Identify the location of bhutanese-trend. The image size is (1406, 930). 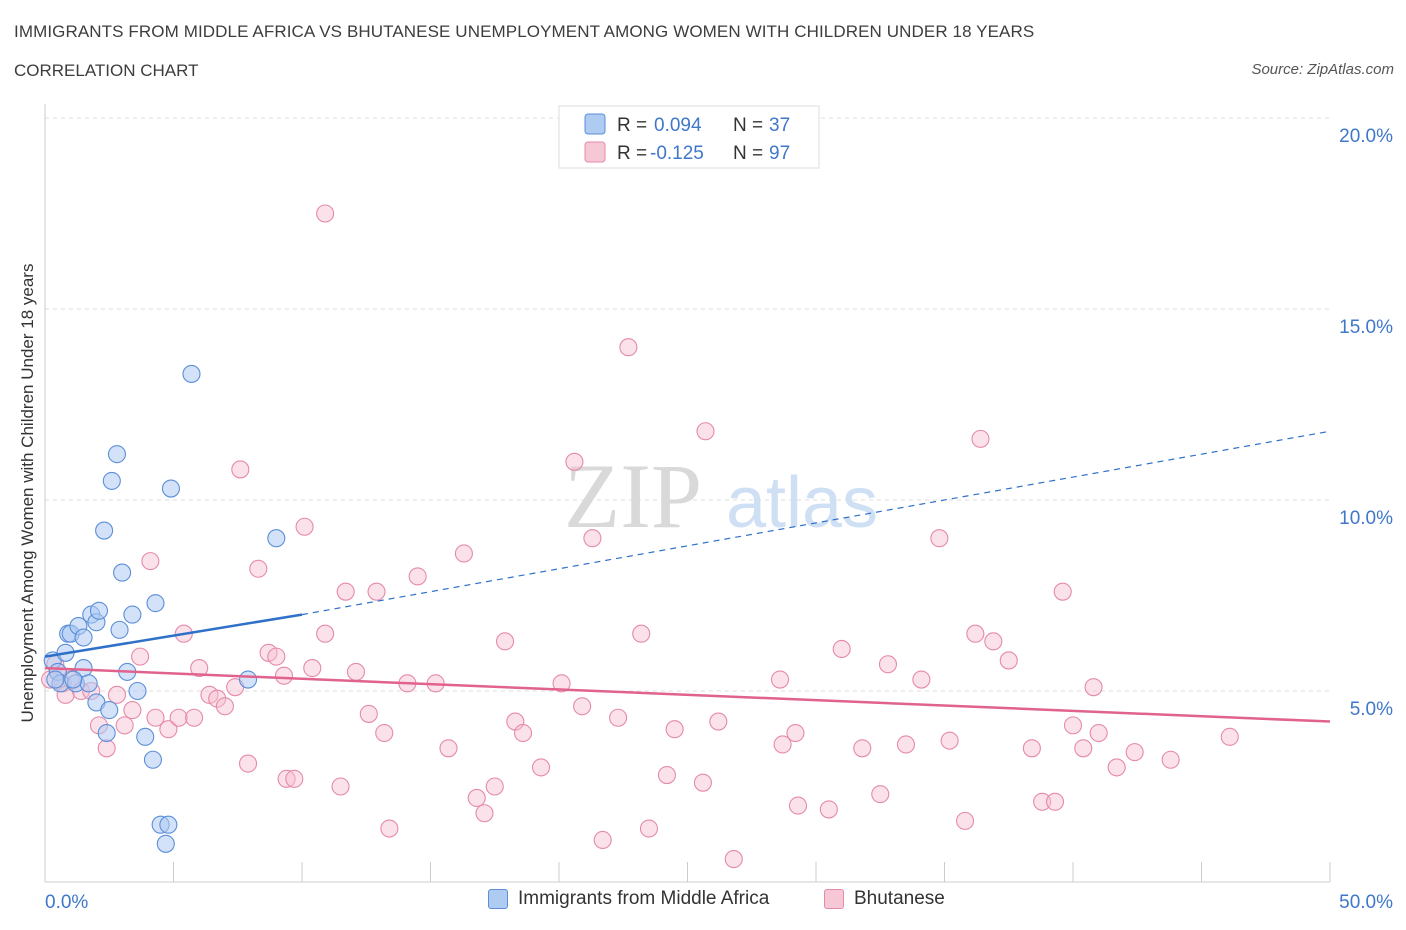
(687, 694).